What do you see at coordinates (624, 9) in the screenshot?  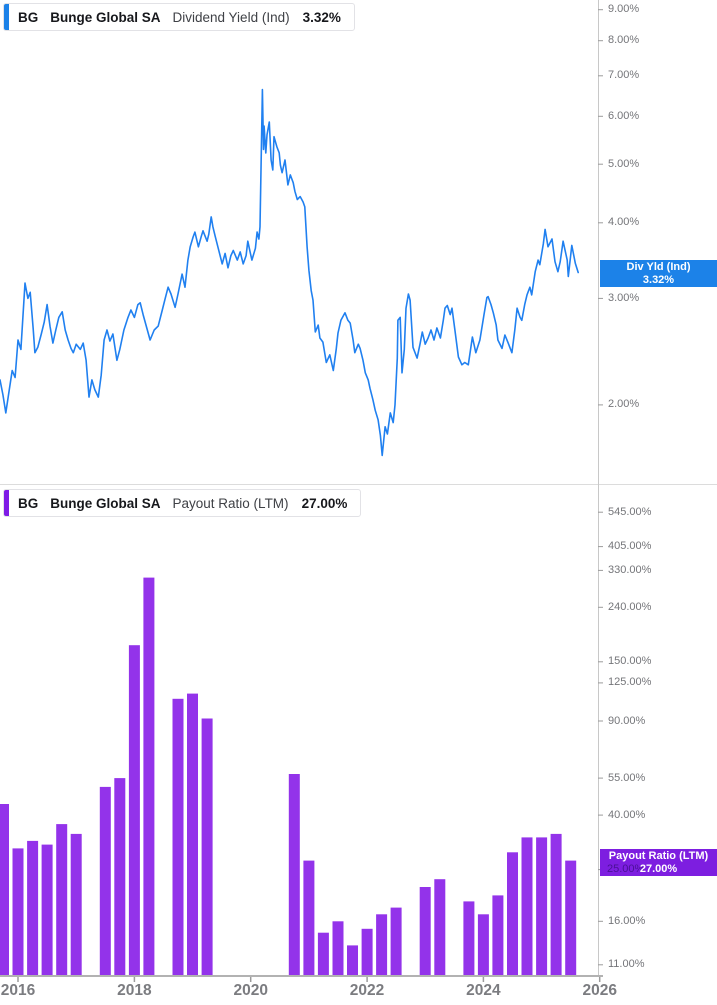 I see `y-tick-label: 9.00%` at bounding box center [624, 9].